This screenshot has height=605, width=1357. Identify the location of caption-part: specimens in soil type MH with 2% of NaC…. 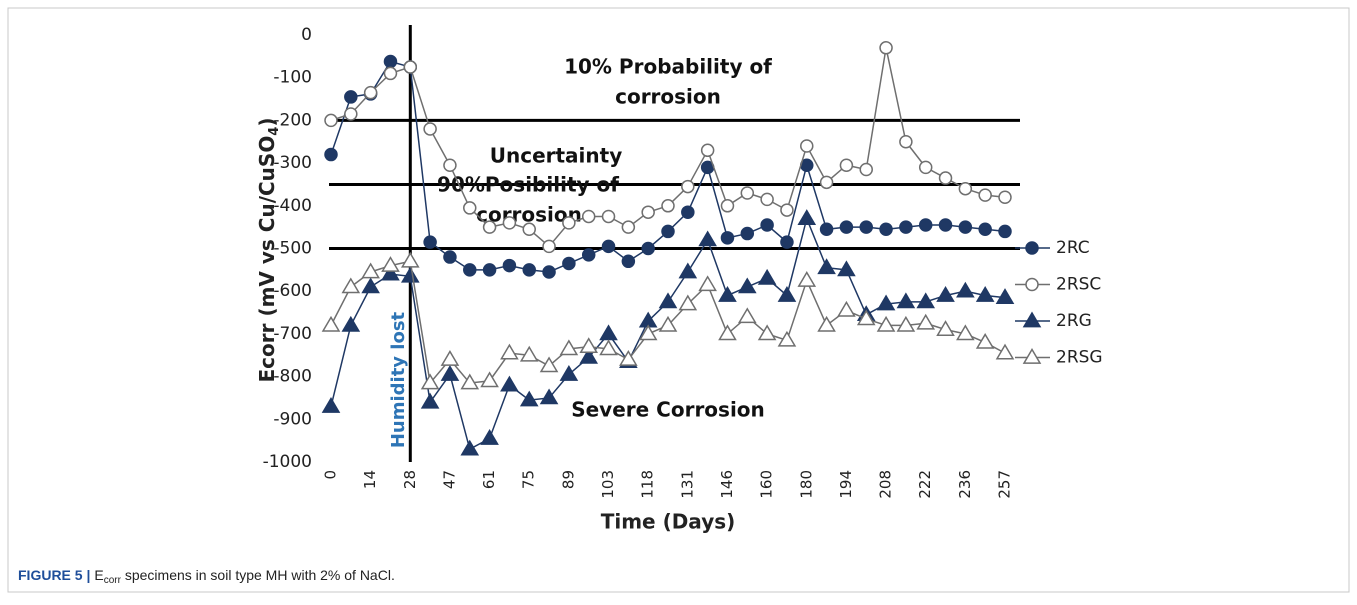
(258, 575).